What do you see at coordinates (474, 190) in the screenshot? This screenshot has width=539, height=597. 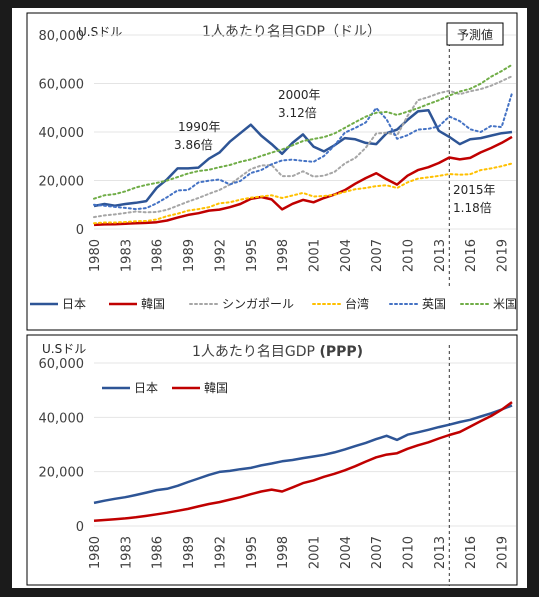 I see `annotation-2015-year: 2015年` at bounding box center [474, 190].